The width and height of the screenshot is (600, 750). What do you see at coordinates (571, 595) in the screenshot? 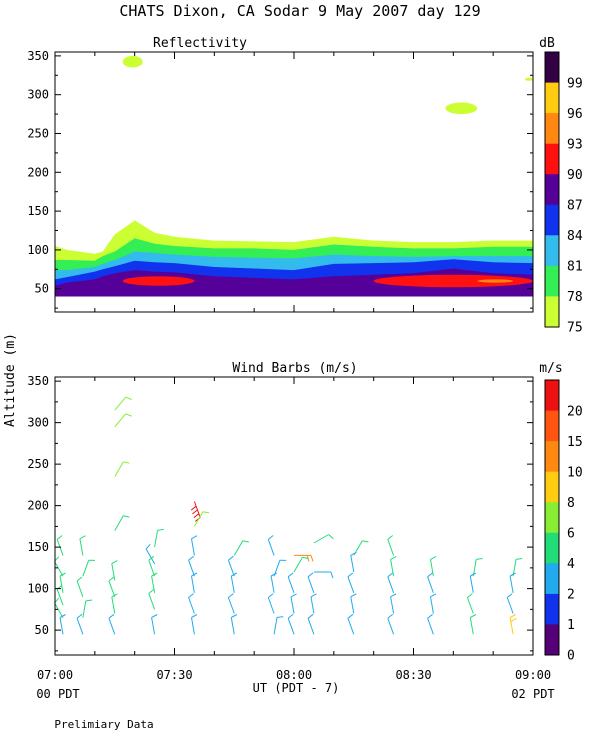
I see `windbarb-colorbar-label: 2` at bounding box center [571, 595].